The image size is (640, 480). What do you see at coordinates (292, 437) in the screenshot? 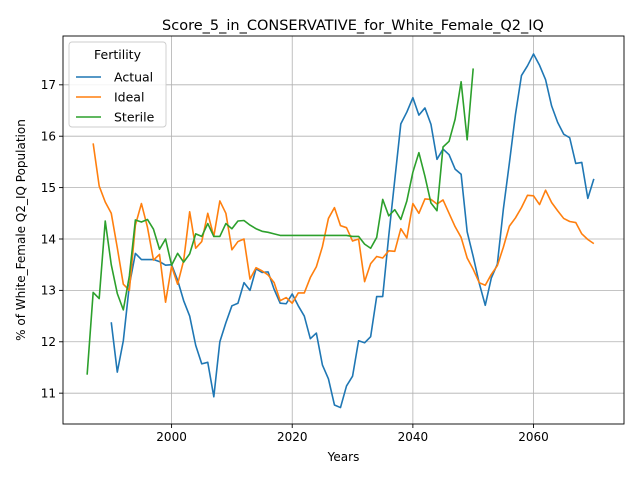
I see `x-tick-label: 2020` at bounding box center [292, 437].